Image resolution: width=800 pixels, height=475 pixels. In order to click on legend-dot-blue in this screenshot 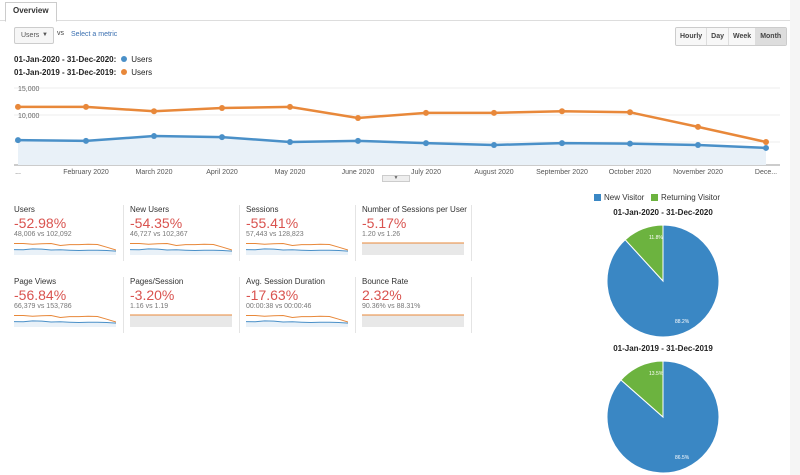, I will do `click(124, 59)`.